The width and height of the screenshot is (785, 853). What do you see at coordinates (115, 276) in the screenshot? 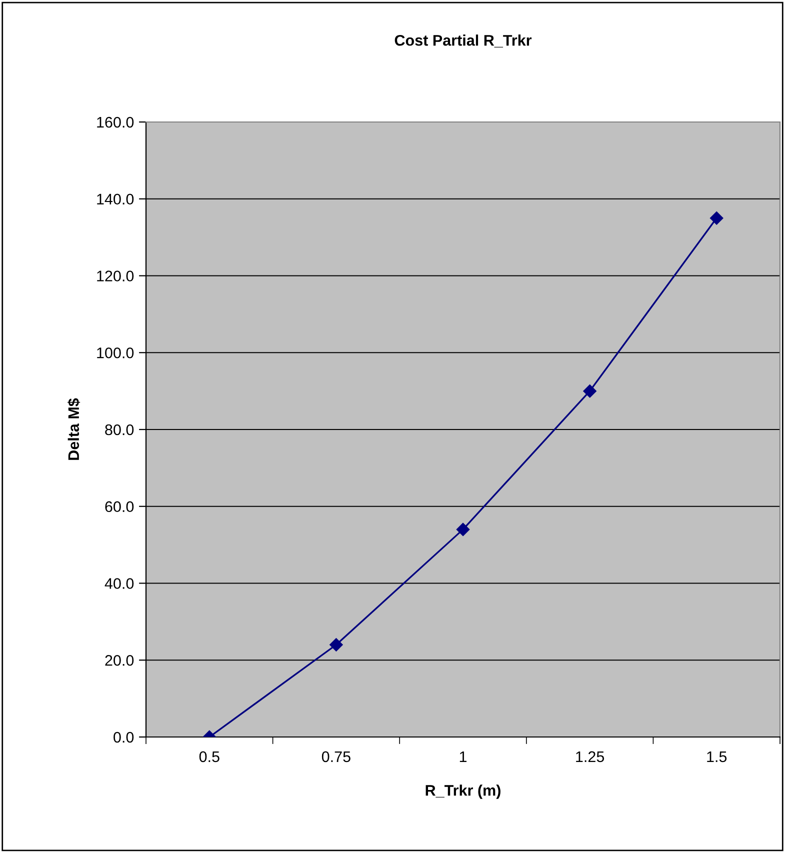
I see `y-tick-label: 120.0` at bounding box center [115, 276].